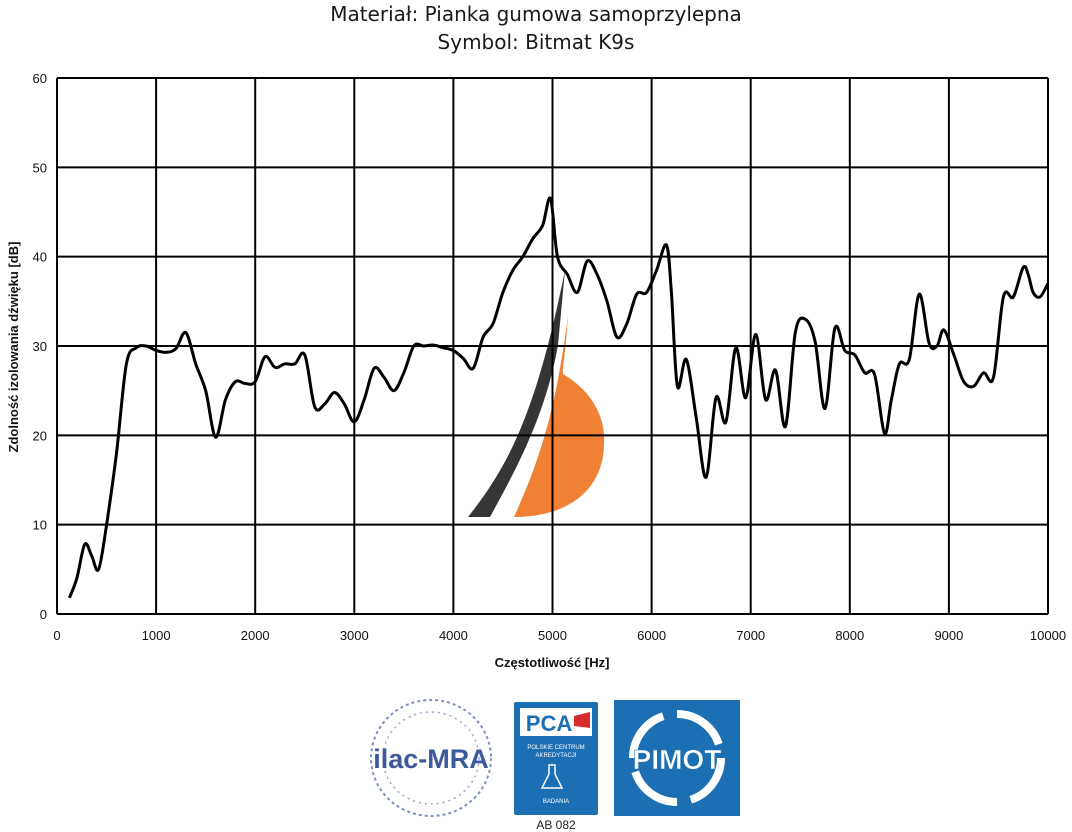 The image size is (1072, 832). I want to click on pca-badania: BADANIA, so click(556, 802).